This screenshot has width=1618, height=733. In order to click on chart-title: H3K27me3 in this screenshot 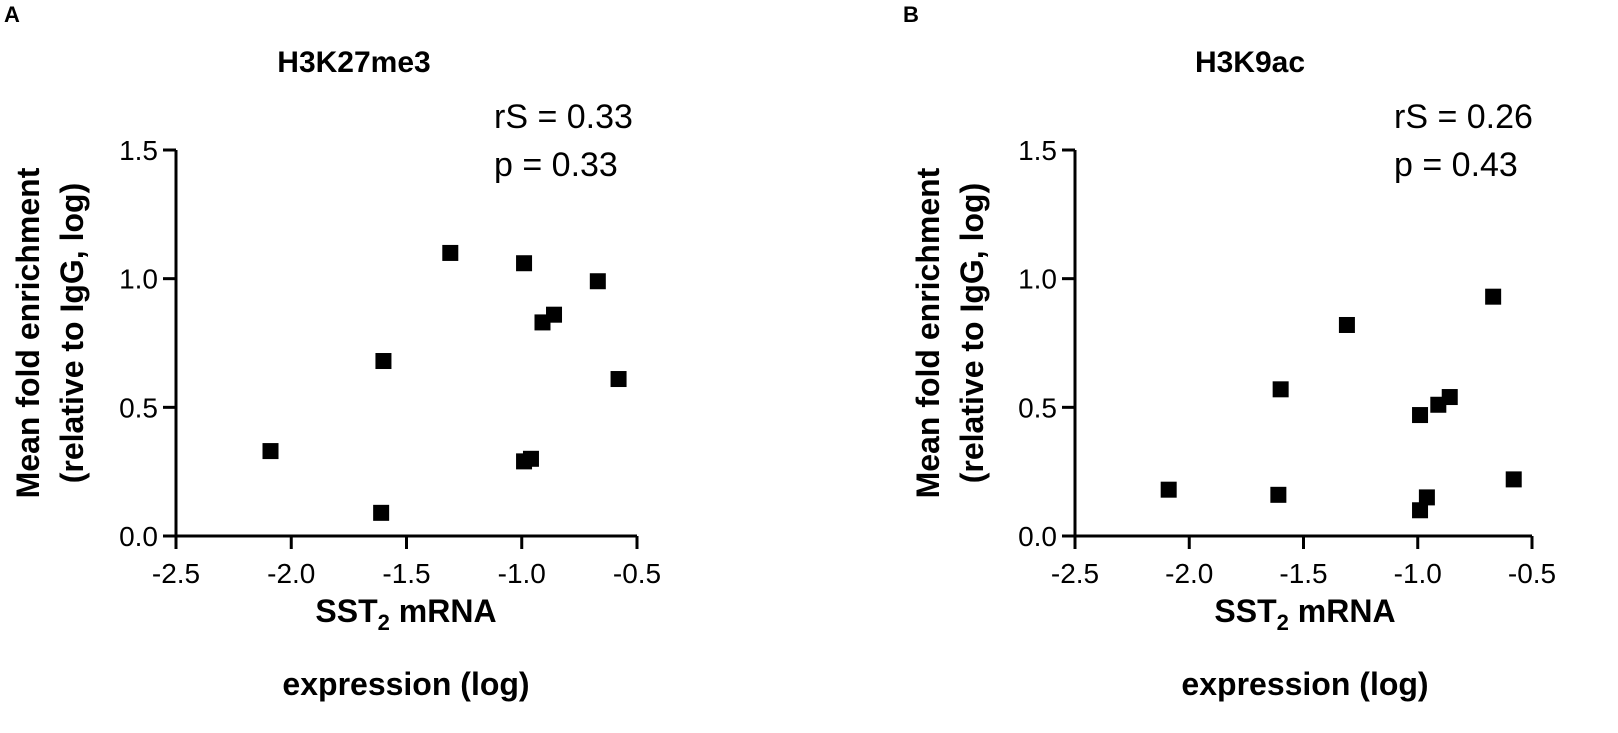, I will do `click(353, 62)`.